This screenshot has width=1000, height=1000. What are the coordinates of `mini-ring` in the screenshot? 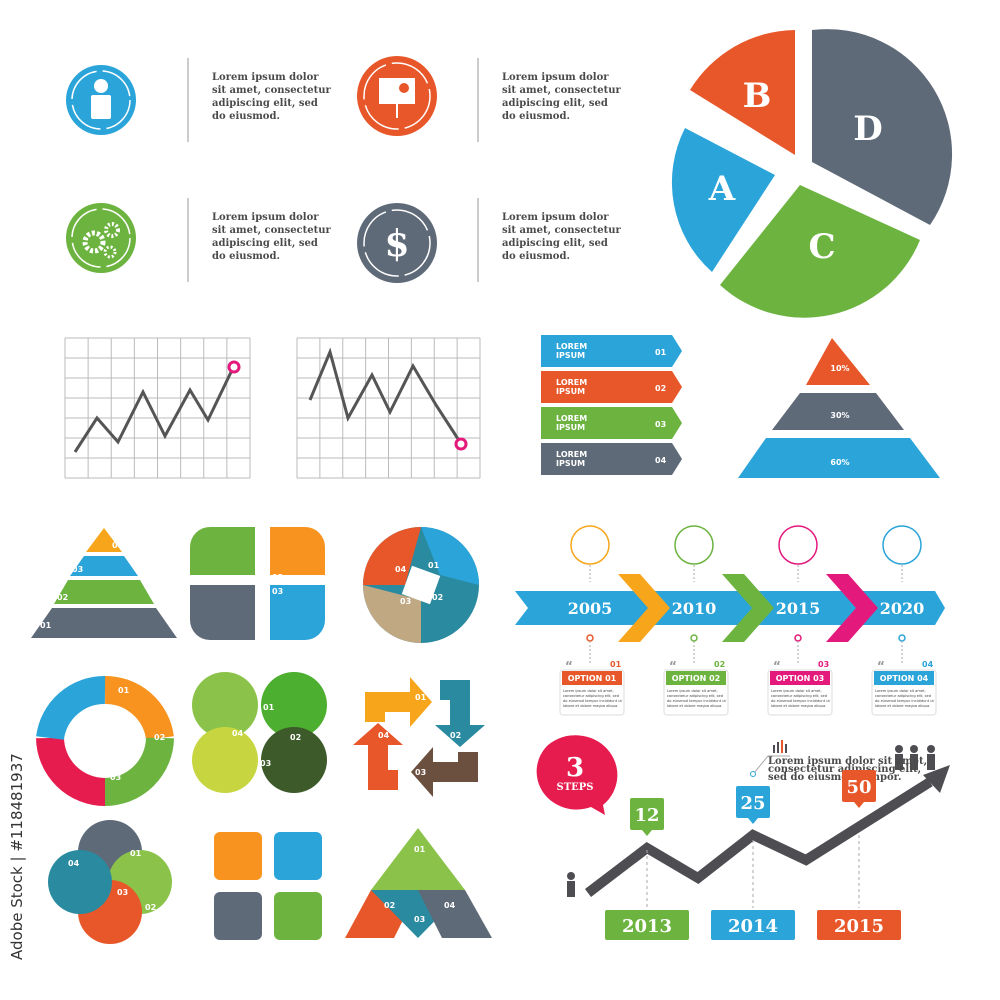 It's located at (105, 740).